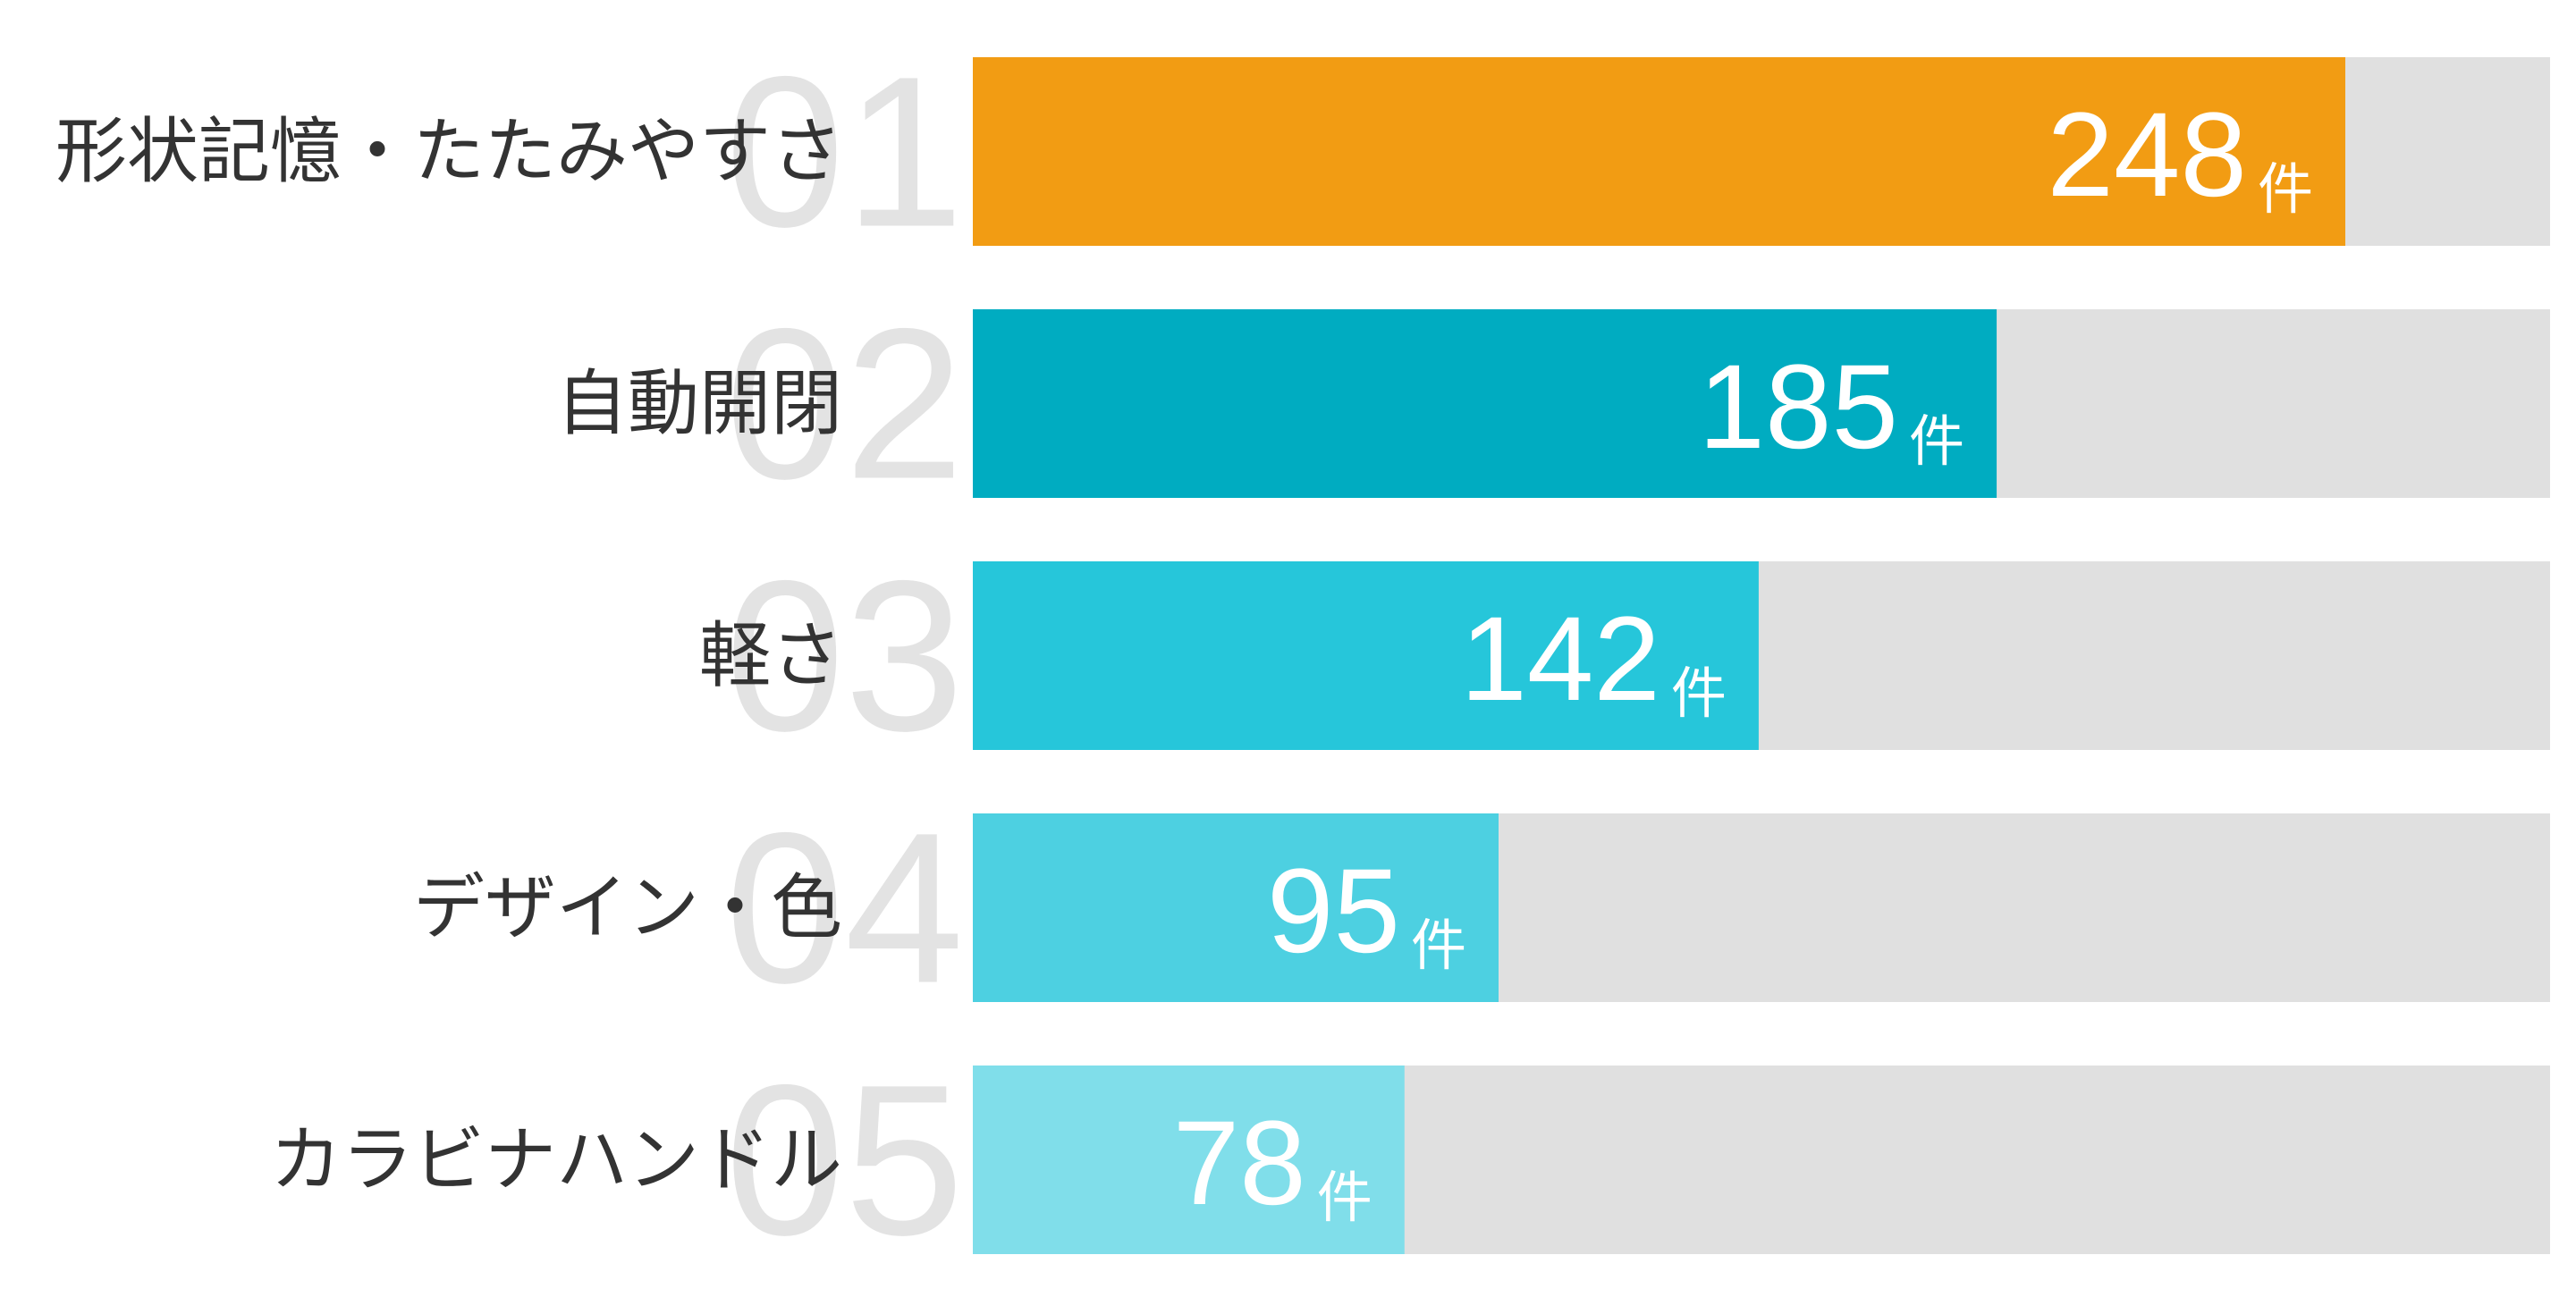 The width and height of the screenshot is (2576, 1314). What do you see at coordinates (699, 403) in the screenshot?
I see `category-label: 自動開閉` at bounding box center [699, 403].